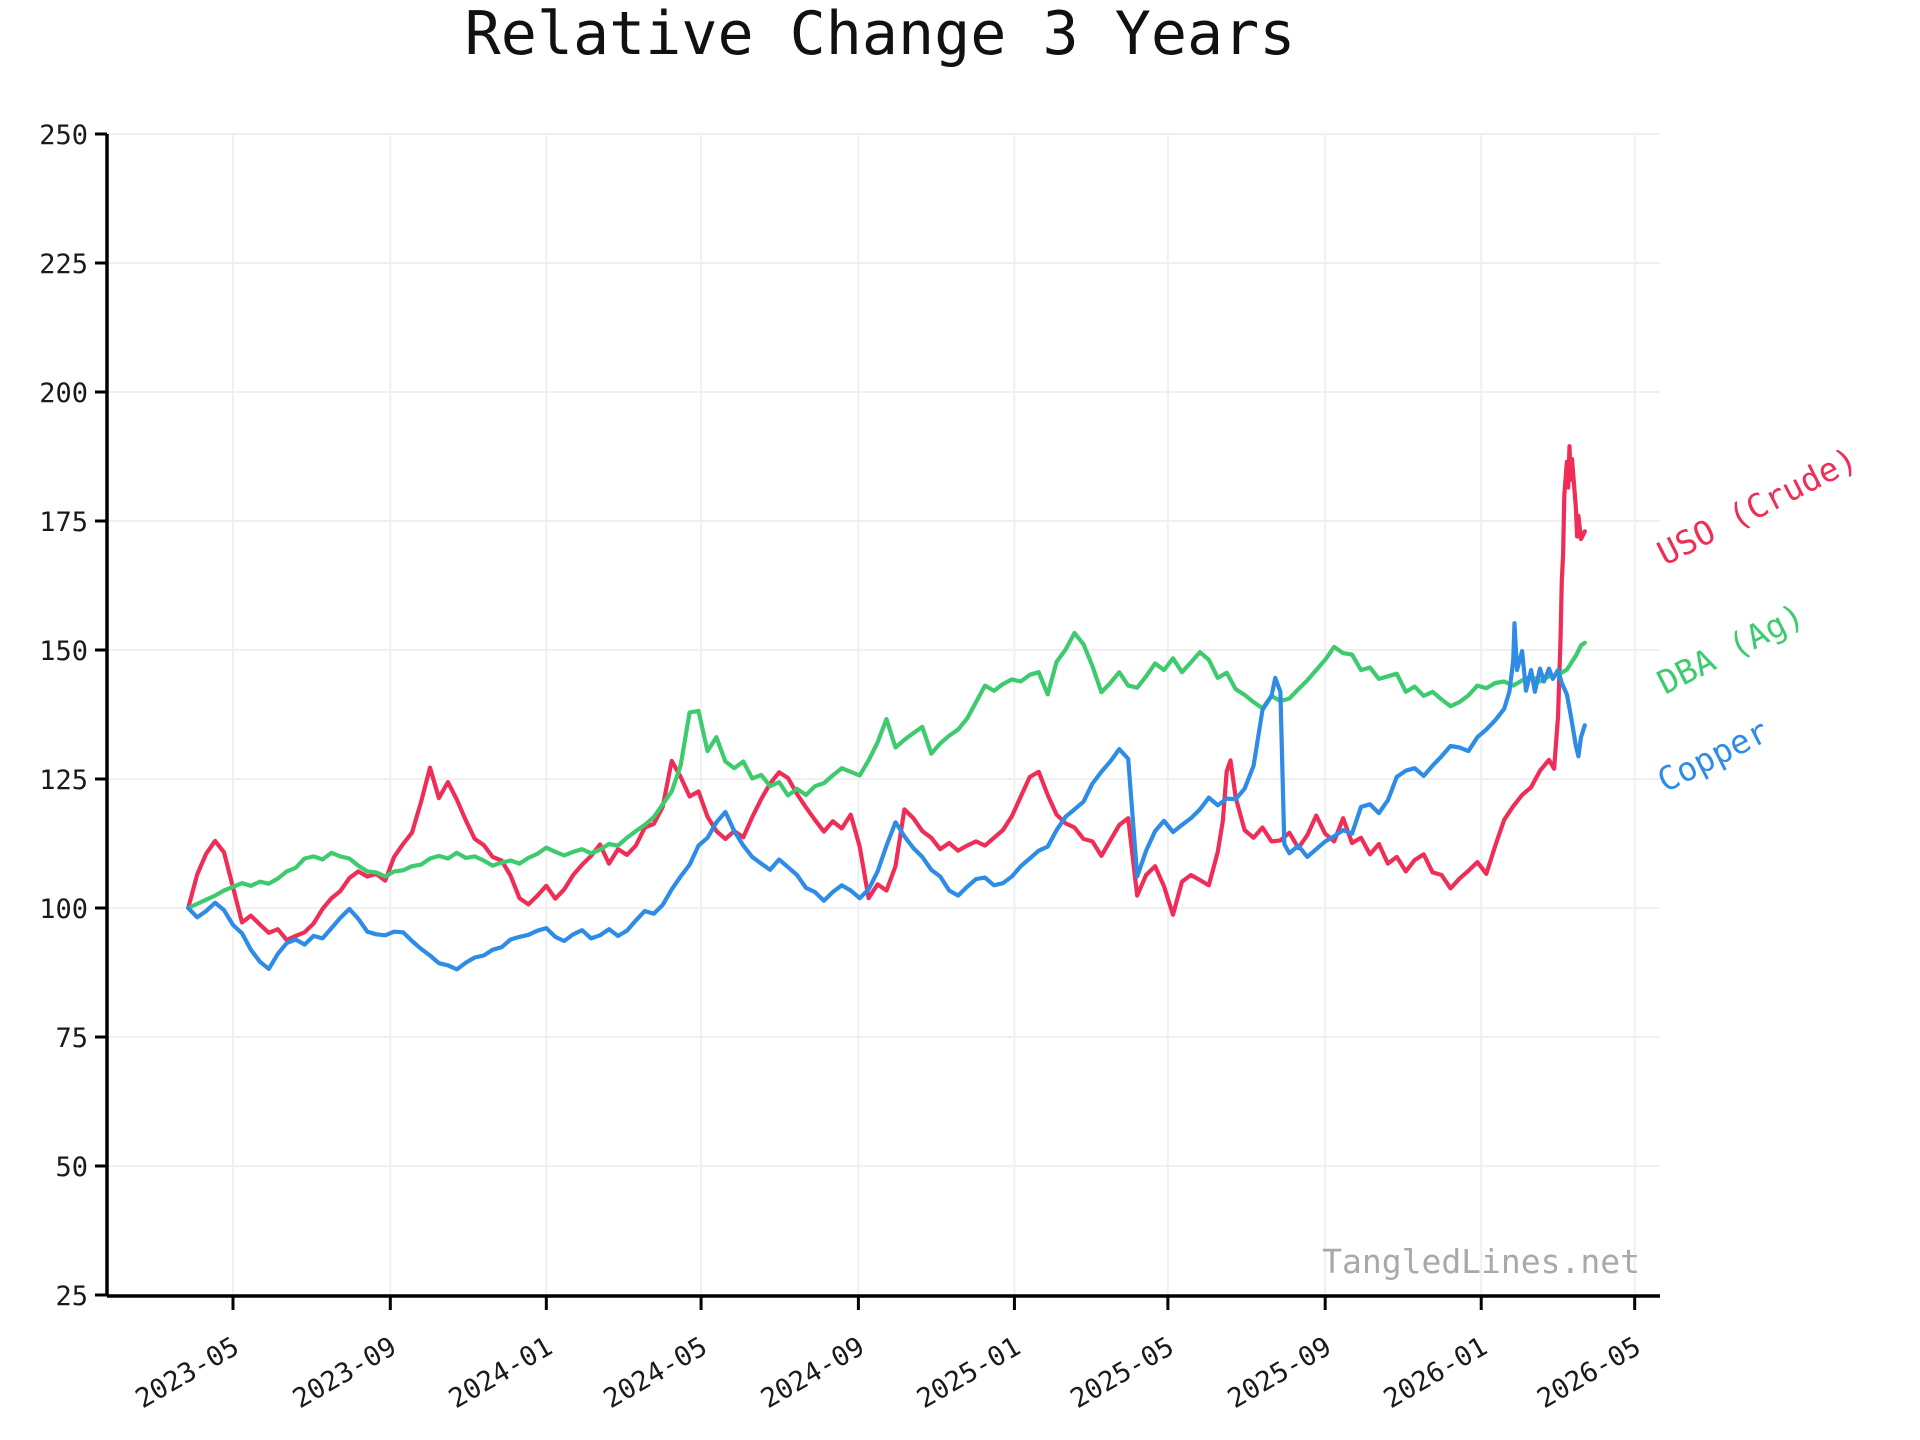 Image resolution: width=1920 pixels, height=1440 pixels. What do you see at coordinates (71, 1296) in the screenshot?
I see `y-tick-label: 25` at bounding box center [71, 1296].